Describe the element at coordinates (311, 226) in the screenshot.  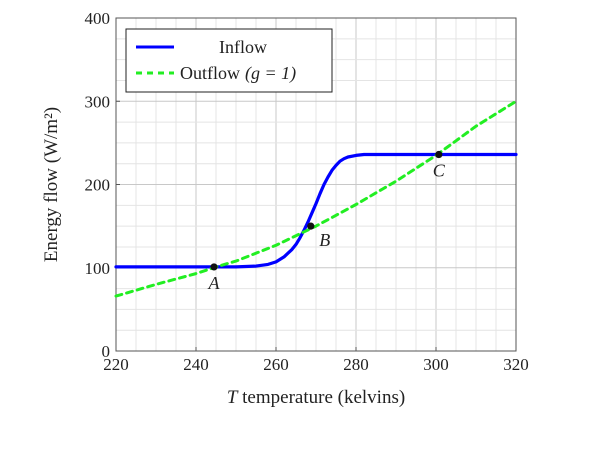
I see `point-b-marker` at that location.